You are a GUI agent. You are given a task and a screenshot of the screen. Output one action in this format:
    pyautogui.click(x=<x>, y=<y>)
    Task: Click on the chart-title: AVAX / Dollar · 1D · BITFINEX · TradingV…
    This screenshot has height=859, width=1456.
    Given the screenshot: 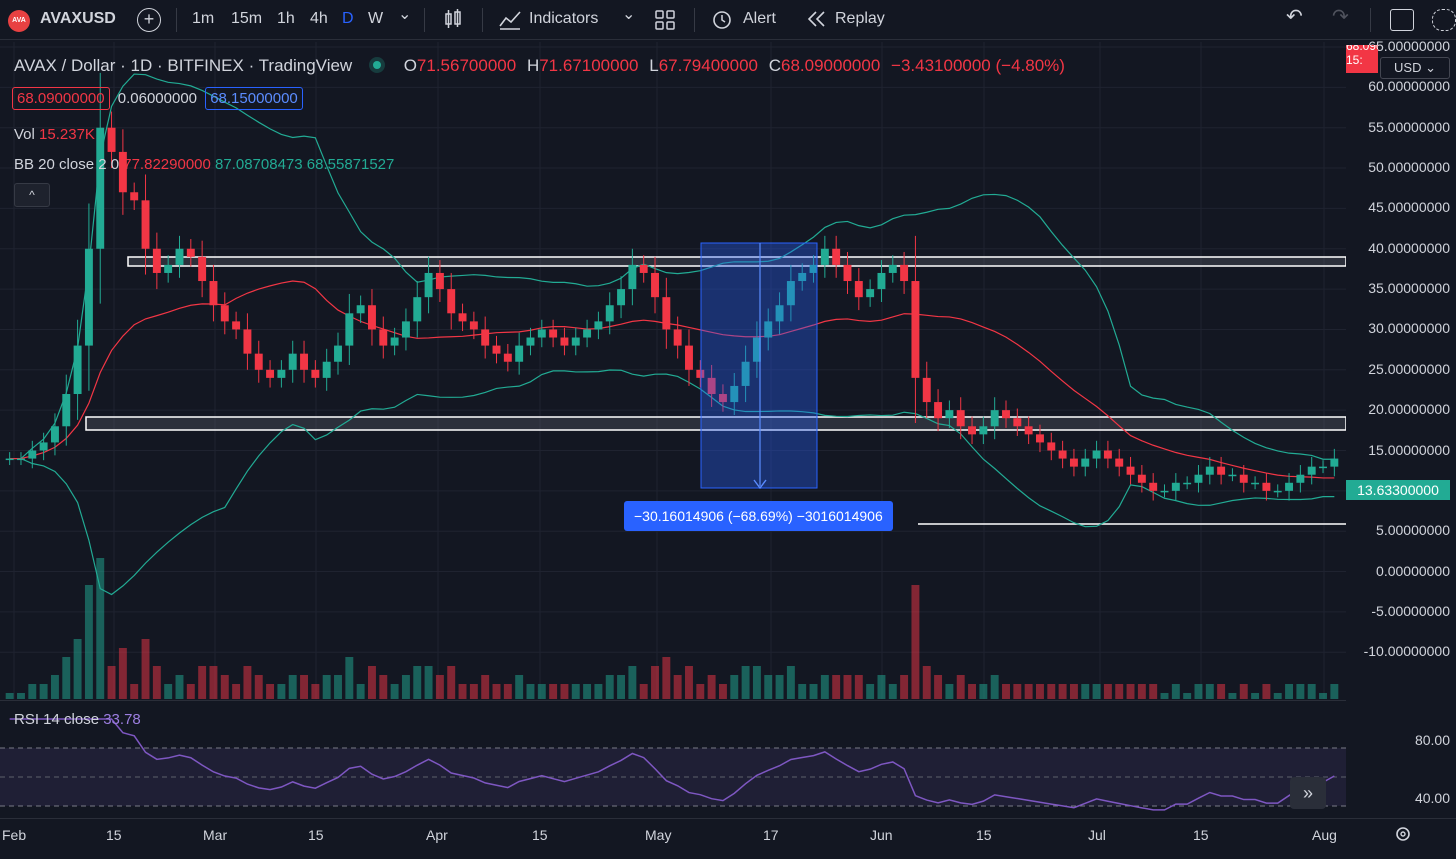 What is the action you would take?
    pyautogui.click(x=183, y=65)
    